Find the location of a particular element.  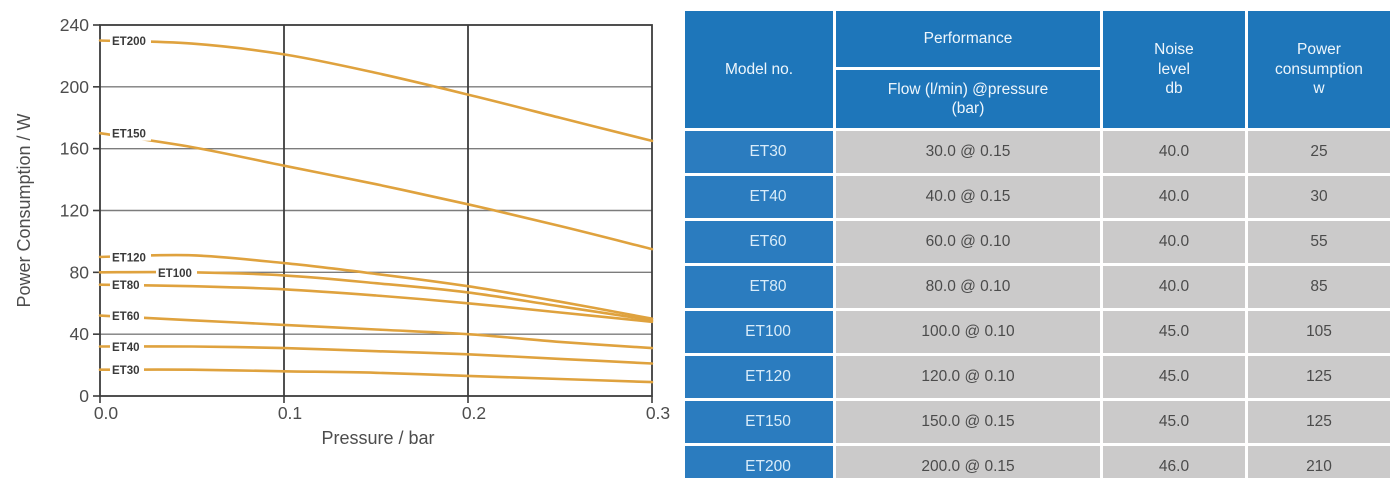

x-tick-label-0.3: 0.3 is located at coordinates (658, 413).